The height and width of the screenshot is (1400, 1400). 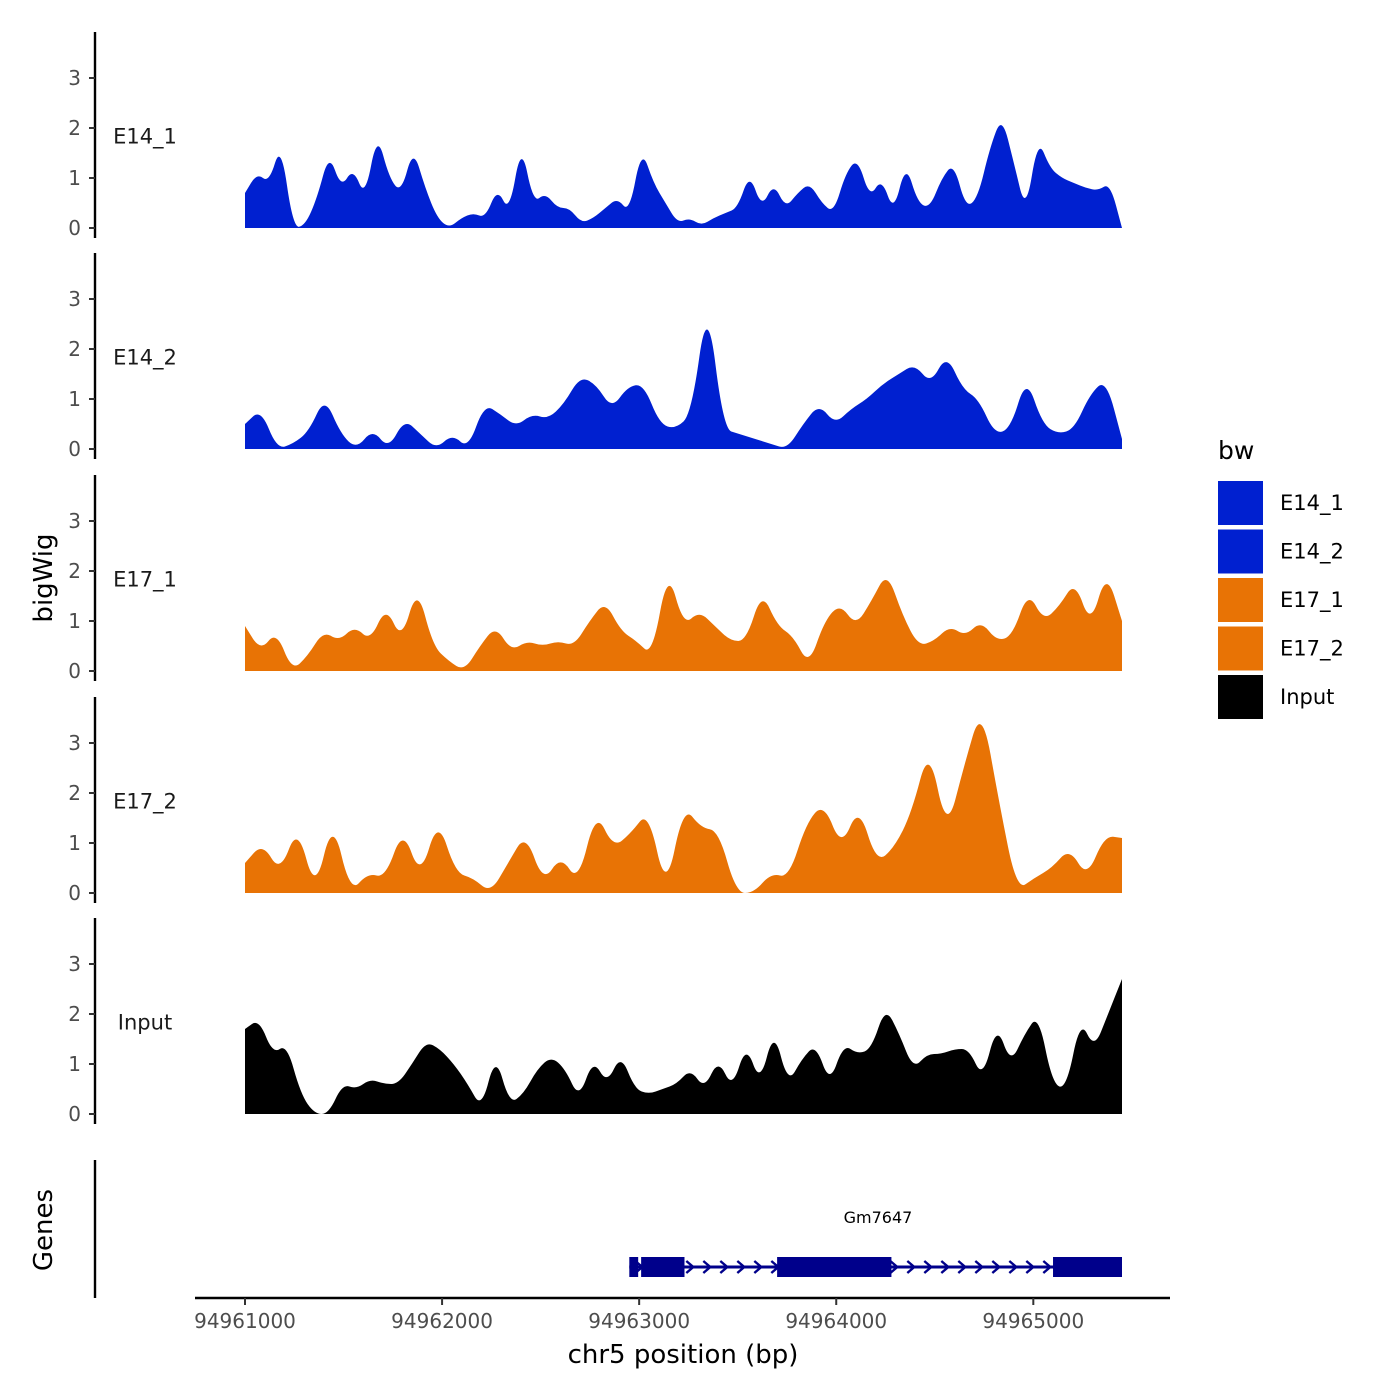 What do you see at coordinates (1312, 552) in the screenshot?
I see `legend-label: E14_2` at bounding box center [1312, 552].